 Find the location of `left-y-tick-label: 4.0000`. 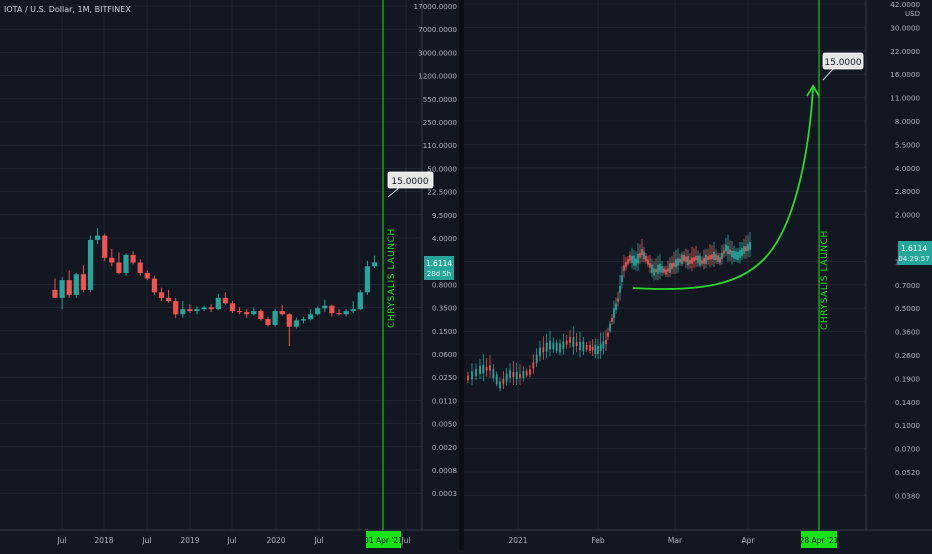

left-y-tick-label: 4.0000 is located at coordinates (445, 238).